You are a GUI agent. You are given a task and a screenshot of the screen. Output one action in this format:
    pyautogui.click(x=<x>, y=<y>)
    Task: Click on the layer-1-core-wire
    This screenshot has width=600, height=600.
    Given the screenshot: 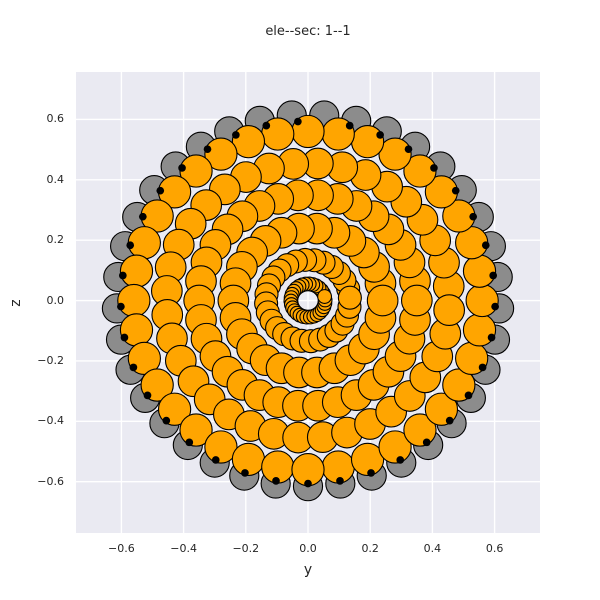 What is the action you would take?
    pyautogui.click(x=325, y=296)
    